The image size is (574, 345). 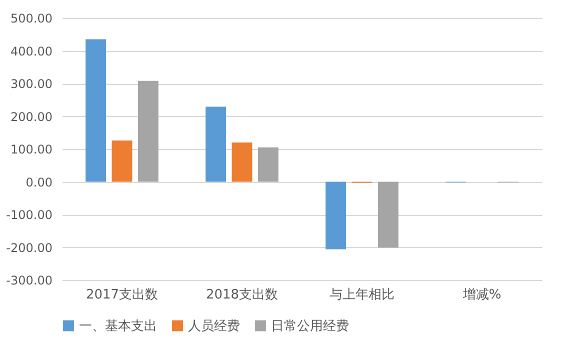 I want to click on x-tick-label: 2018支出数, so click(x=242, y=295).